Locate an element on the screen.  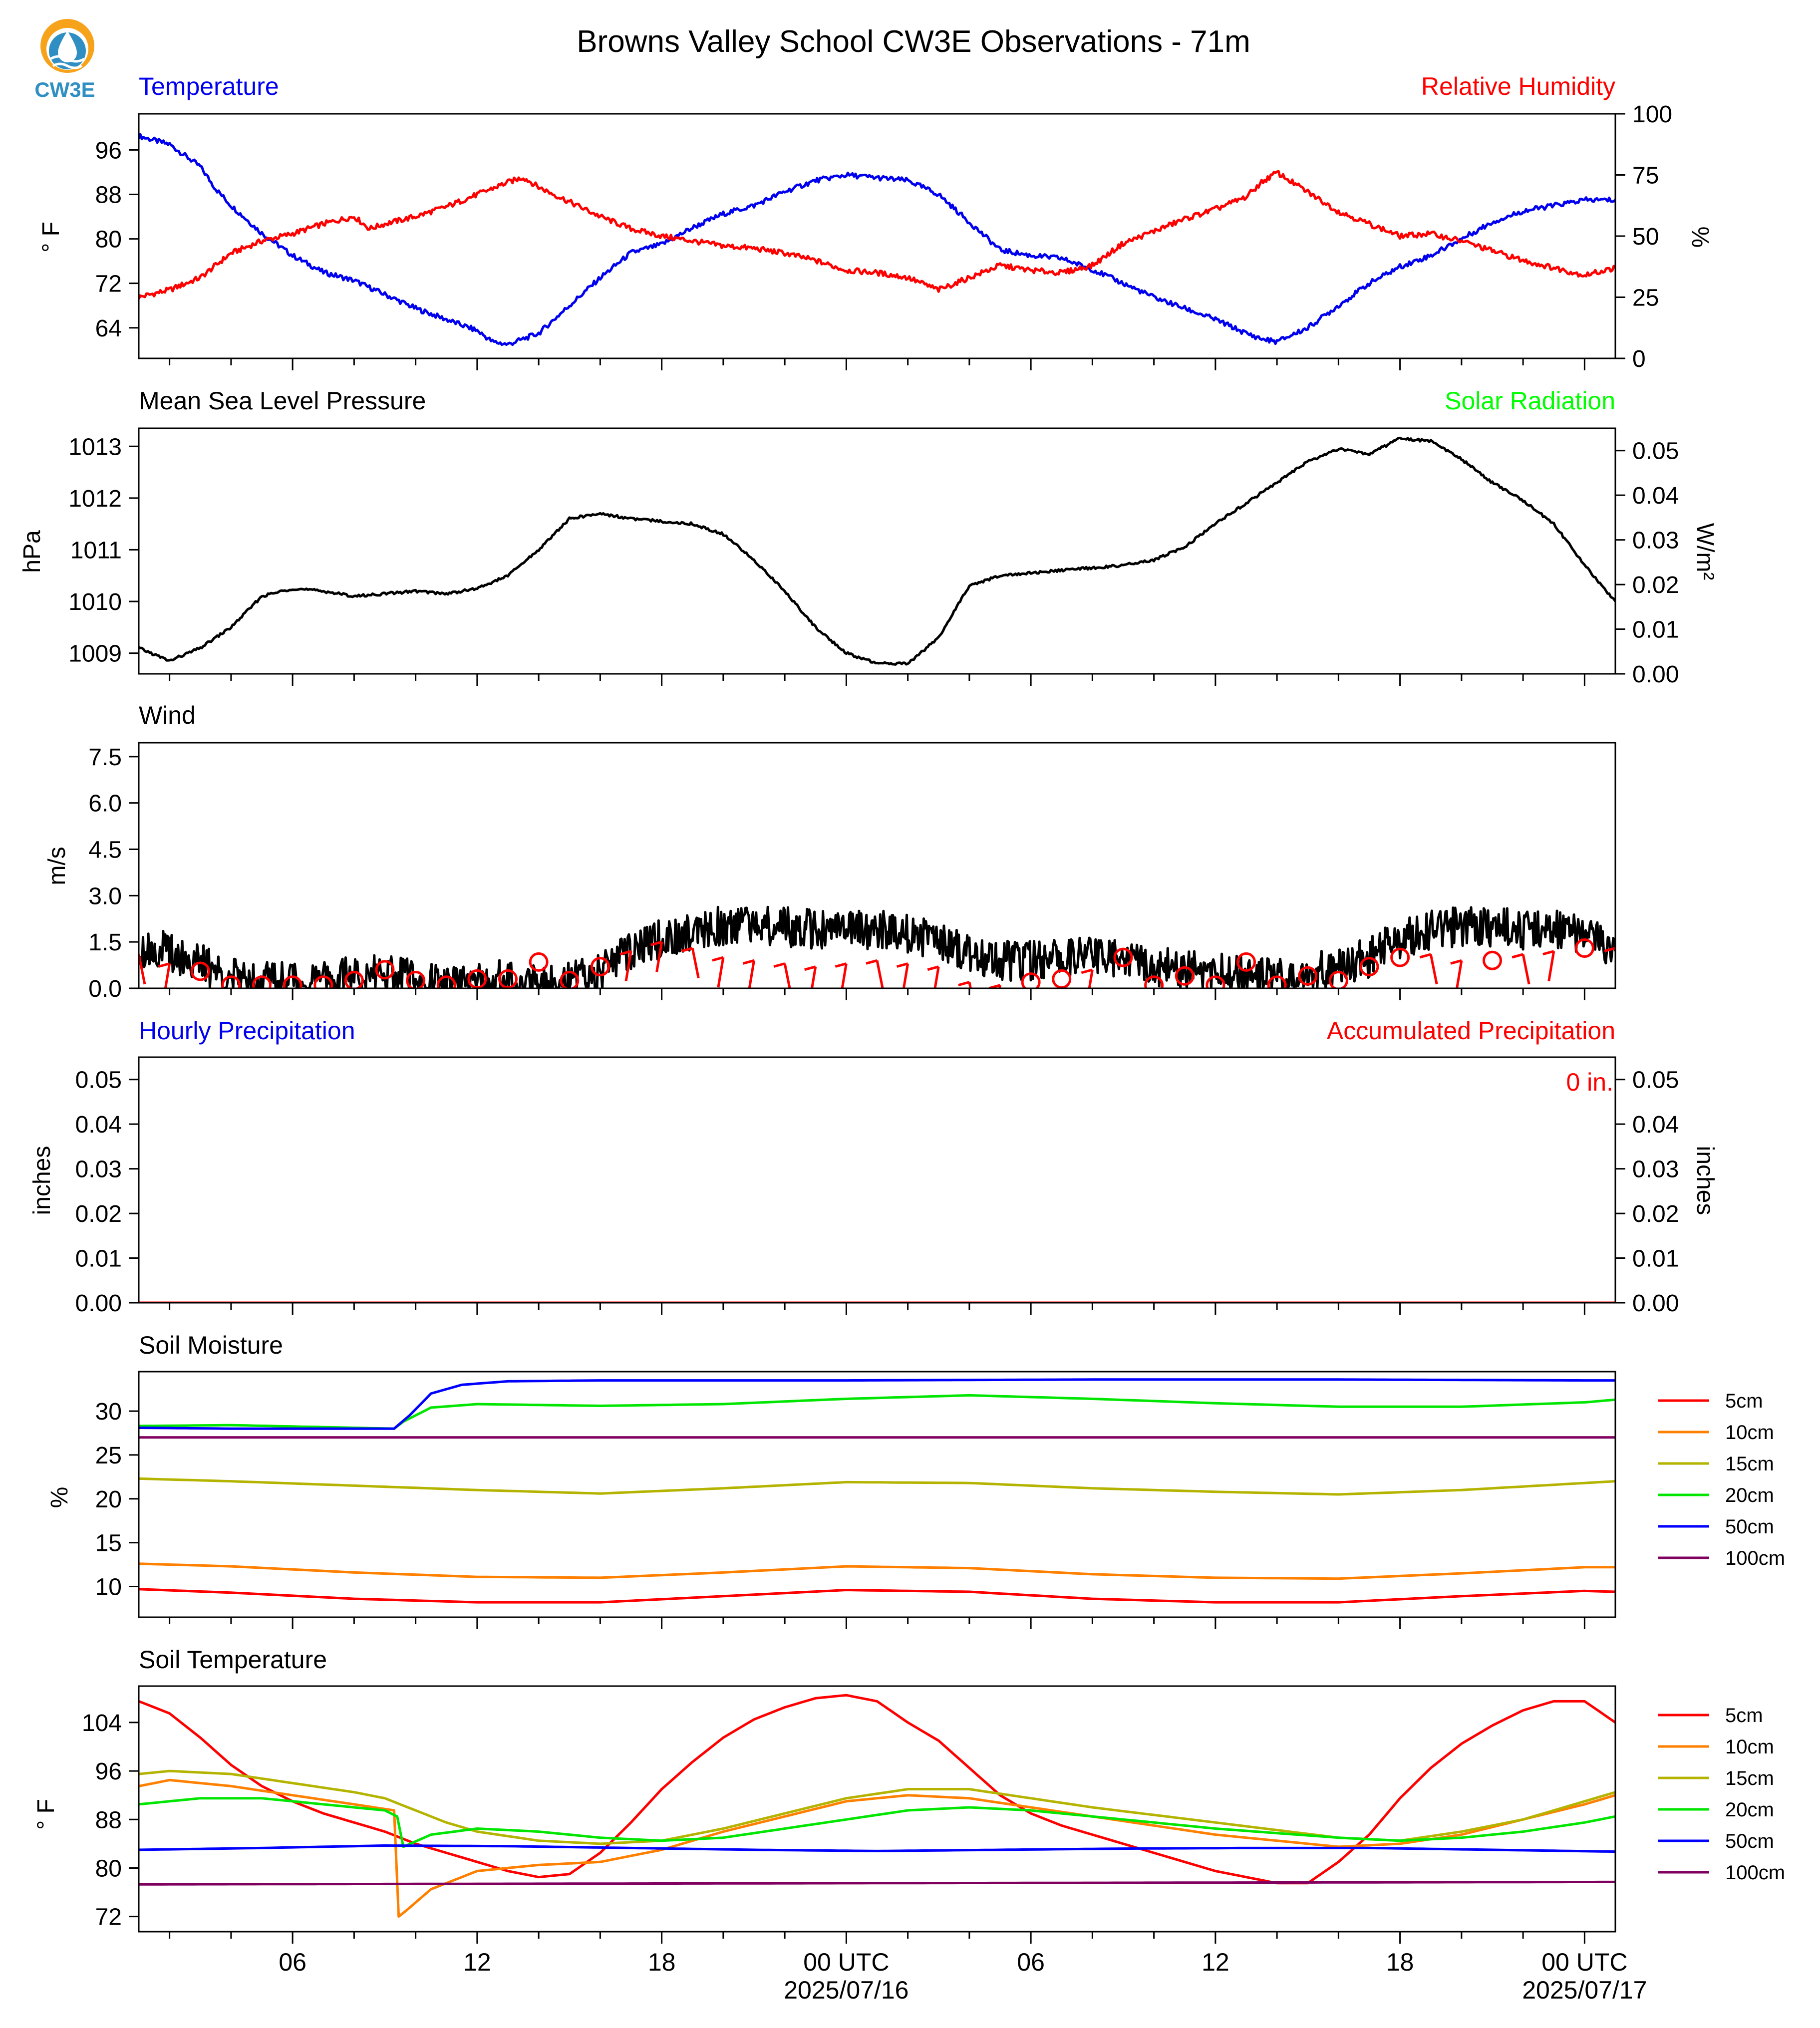
series-line-10cm is located at coordinates (877, 1571).